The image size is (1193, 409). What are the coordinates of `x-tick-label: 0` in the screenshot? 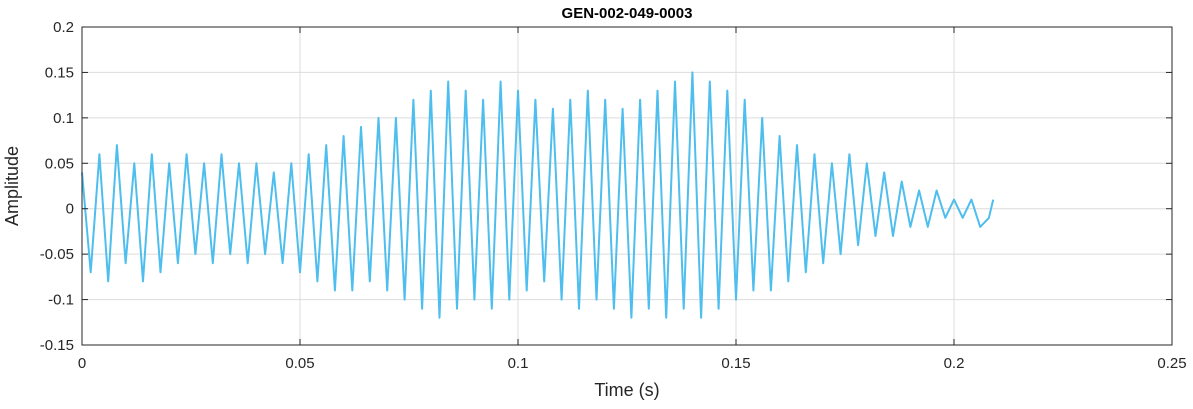 It's located at (82, 363).